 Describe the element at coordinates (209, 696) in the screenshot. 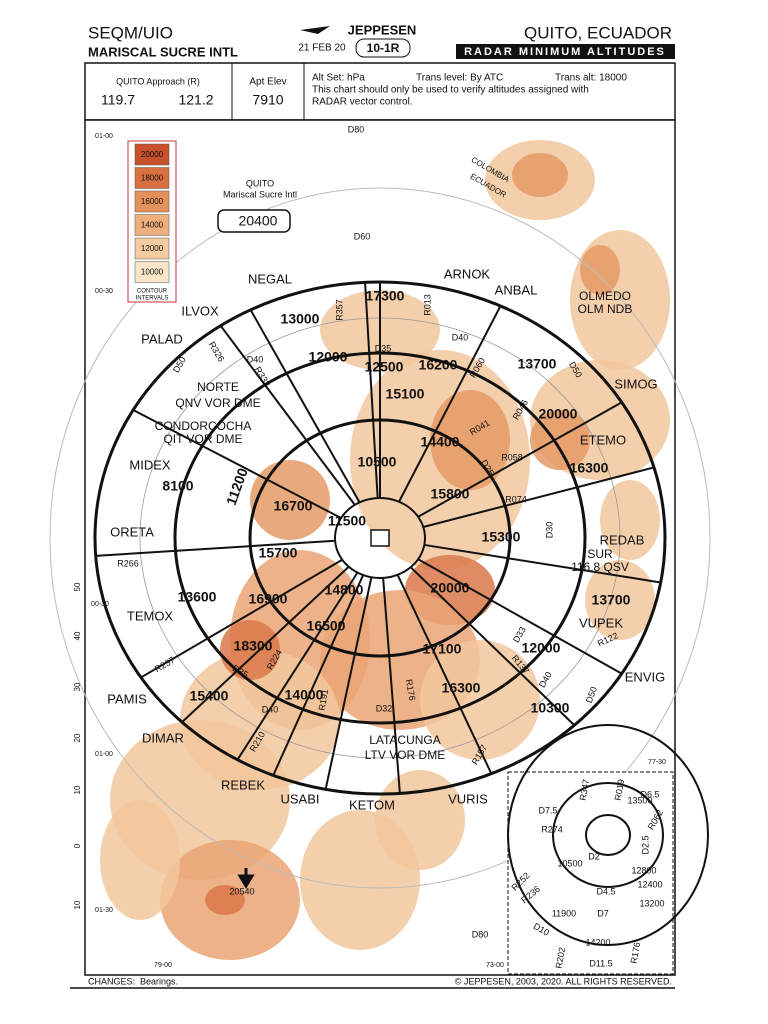

I see `sector-altitude: 15400` at that location.